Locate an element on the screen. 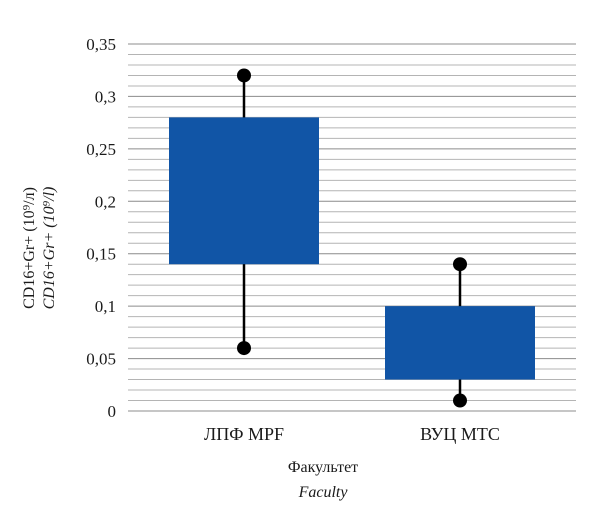 This screenshot has width=600, height=512. y-tick-label: 0,3 is located at coordinates (105, 96).